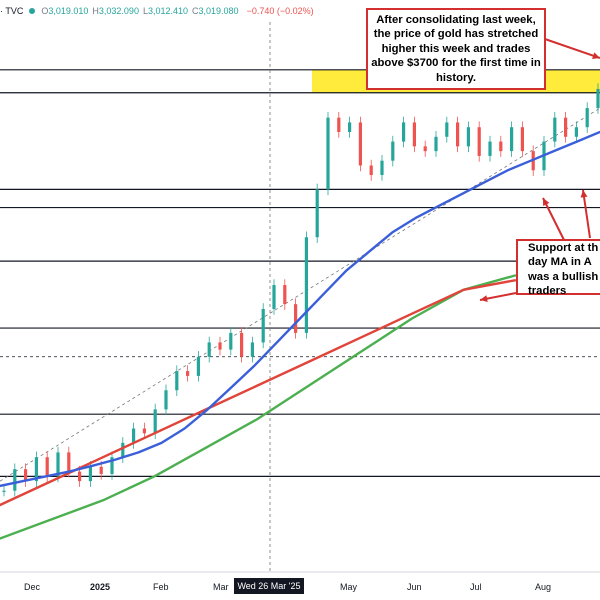  What do you see at coordinates (68, 11) in the screenshot?
I see `open-value: 3,019.010` at bounding box center [68, 11].